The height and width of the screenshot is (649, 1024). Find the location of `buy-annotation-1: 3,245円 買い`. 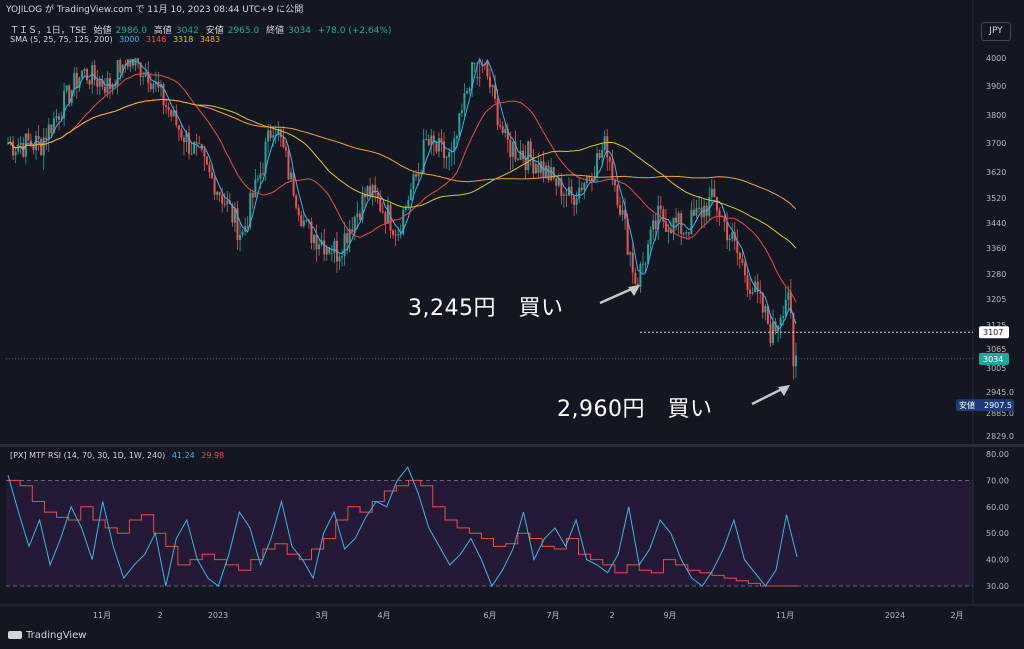

buy-annotation-1: 3,245円 買い is located at coordinates (486, 308).